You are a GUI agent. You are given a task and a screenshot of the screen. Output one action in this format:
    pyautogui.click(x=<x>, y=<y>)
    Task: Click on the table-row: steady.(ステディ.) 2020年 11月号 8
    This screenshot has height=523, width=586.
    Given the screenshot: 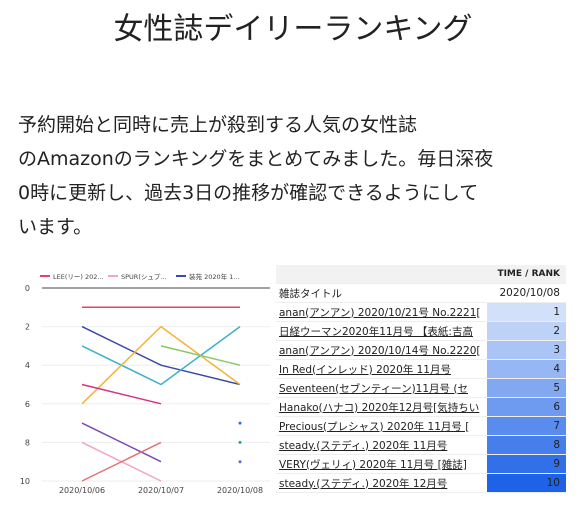 What is the action you would take?
    pyautogui.click(x=421, y=445)
    